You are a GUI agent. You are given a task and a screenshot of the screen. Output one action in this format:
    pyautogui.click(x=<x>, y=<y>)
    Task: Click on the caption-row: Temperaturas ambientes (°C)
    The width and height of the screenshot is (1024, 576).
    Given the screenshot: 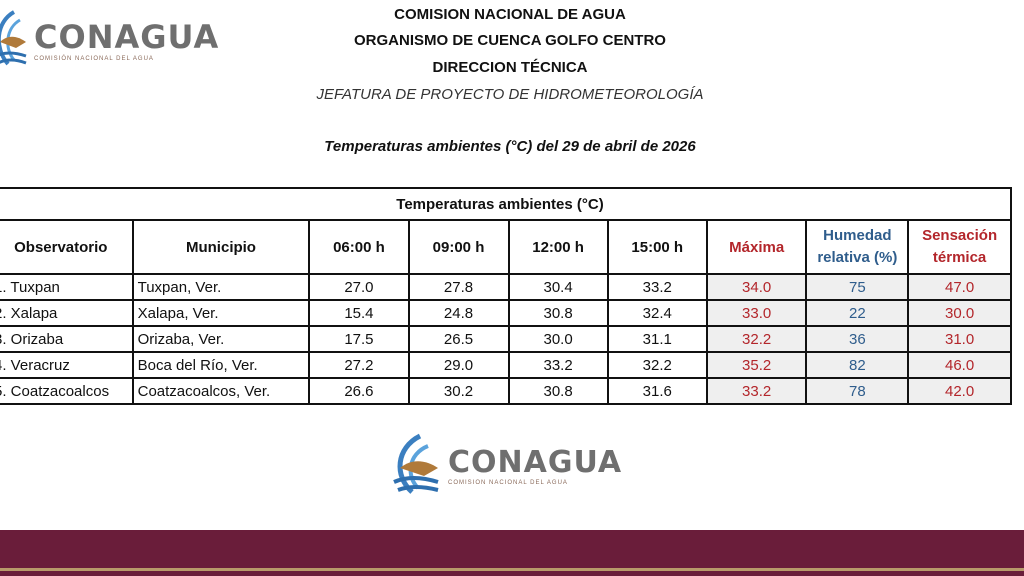 What is the action you would take?
    pyautogui.click(x=506, y=204)
    